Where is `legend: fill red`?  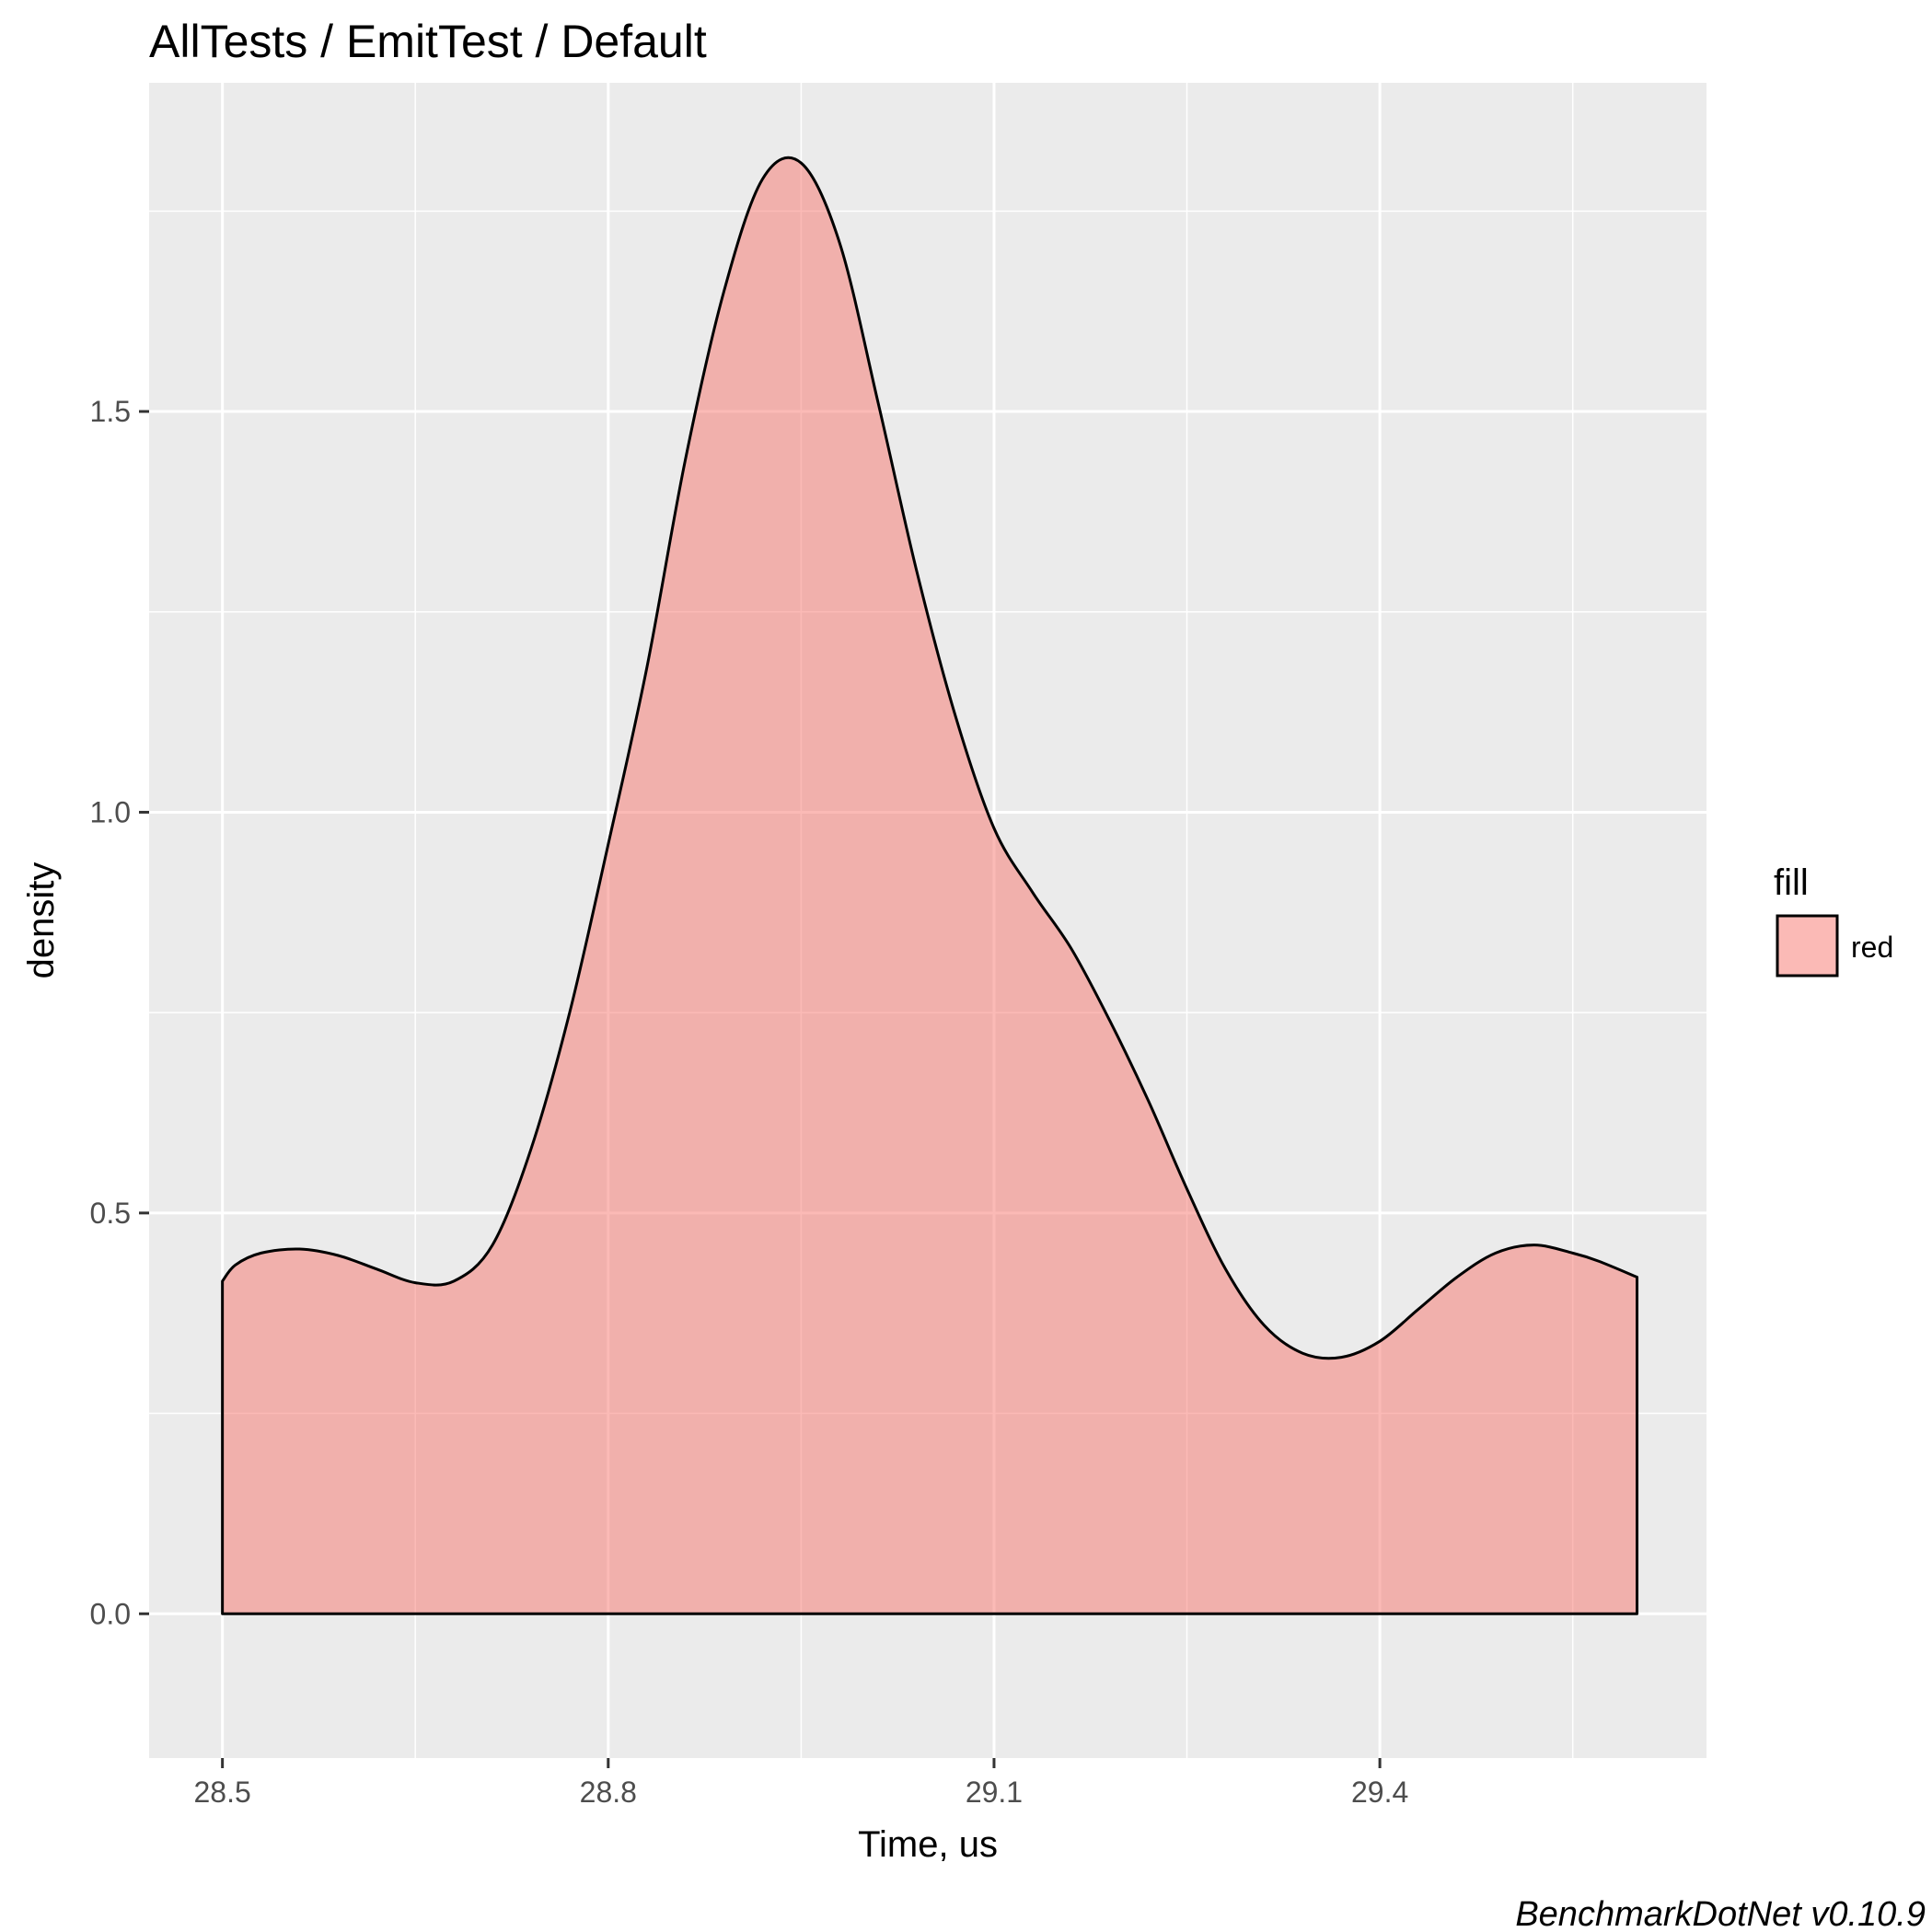
legend: fill red is located at coordinates (1834, 920).